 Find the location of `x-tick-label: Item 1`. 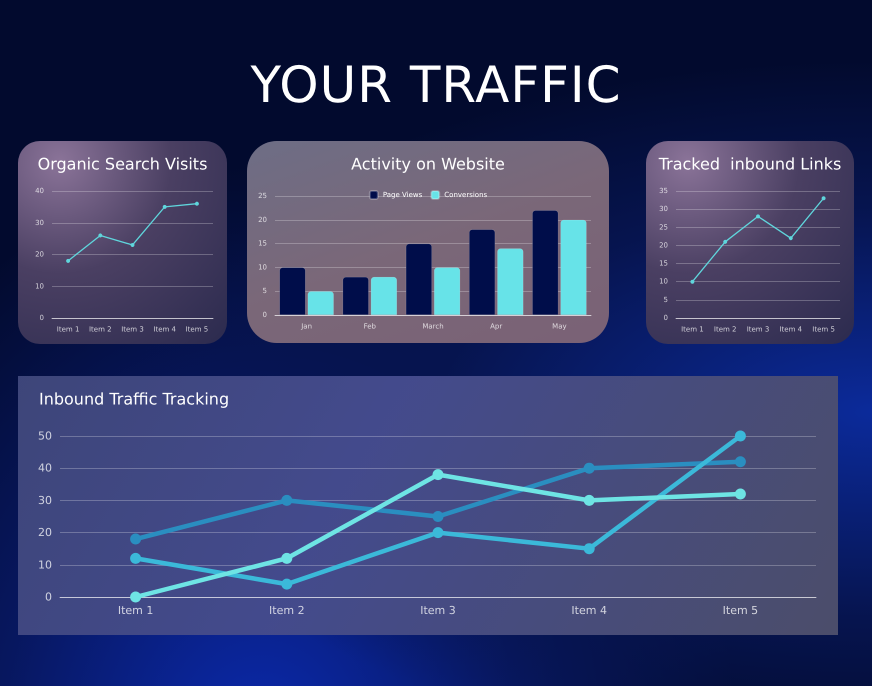

x-tick-label: Item 1 is located at coordinates (136, 610).